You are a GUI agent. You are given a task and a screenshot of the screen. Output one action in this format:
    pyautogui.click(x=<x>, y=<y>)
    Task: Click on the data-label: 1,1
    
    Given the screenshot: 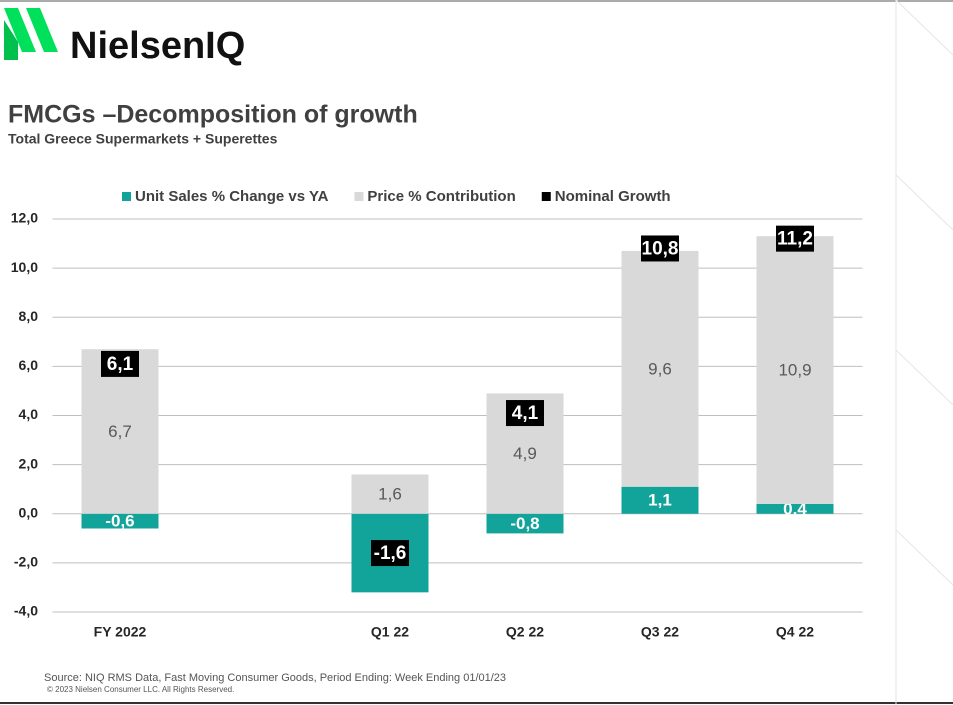 What is the action you would take?
    pyautogui.click(x=660, y=500)
    